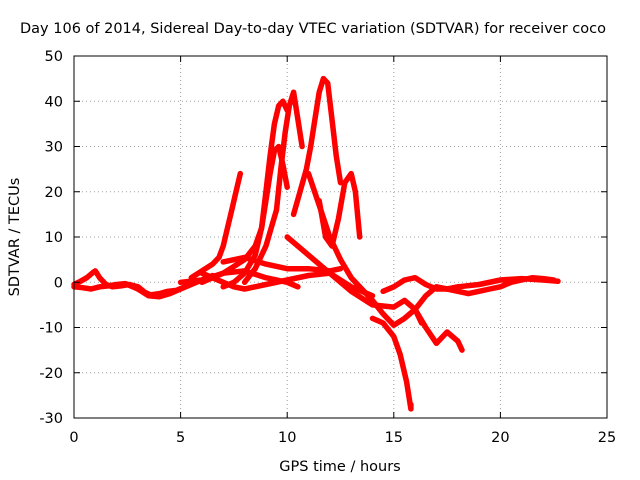  Describe the element at coordinates (342, 438) in the screenshot. I see `x-tick-labels: 0 5 10 15 20 25` at that location.